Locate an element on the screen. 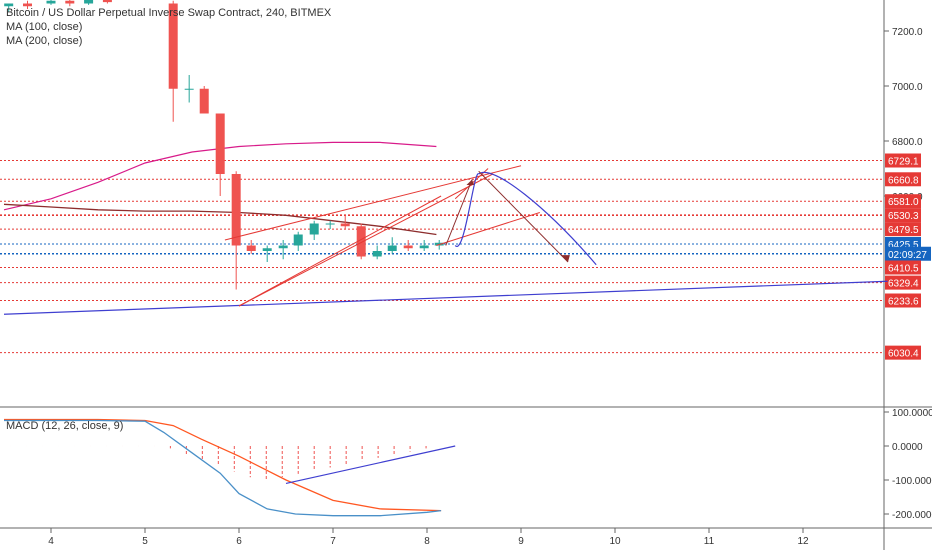 Image resolution: width=932 pixels, height=550 pixels. price-tag-label: 6660.8 is located at coordinates (903, 180).